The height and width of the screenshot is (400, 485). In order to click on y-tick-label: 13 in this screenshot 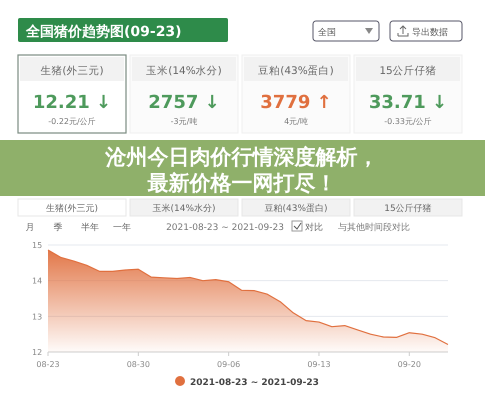, I will do `click(37, 317)`.